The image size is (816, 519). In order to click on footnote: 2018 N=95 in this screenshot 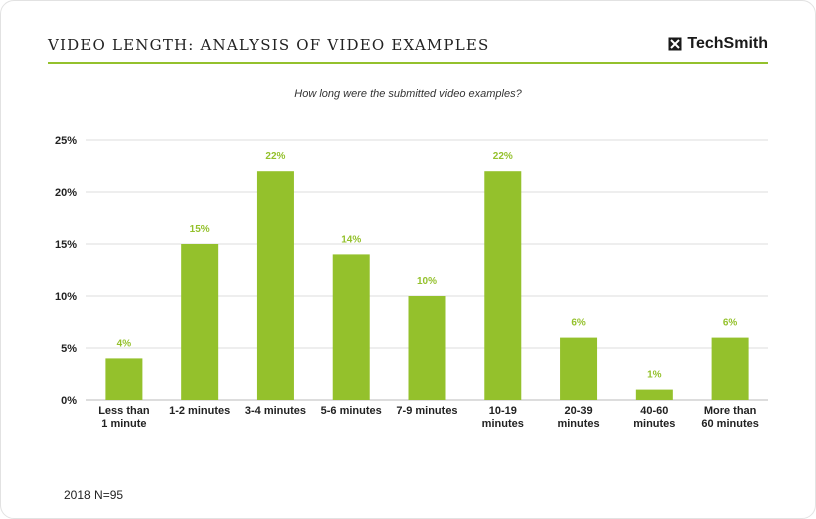, I will do `click(94, 495)`.